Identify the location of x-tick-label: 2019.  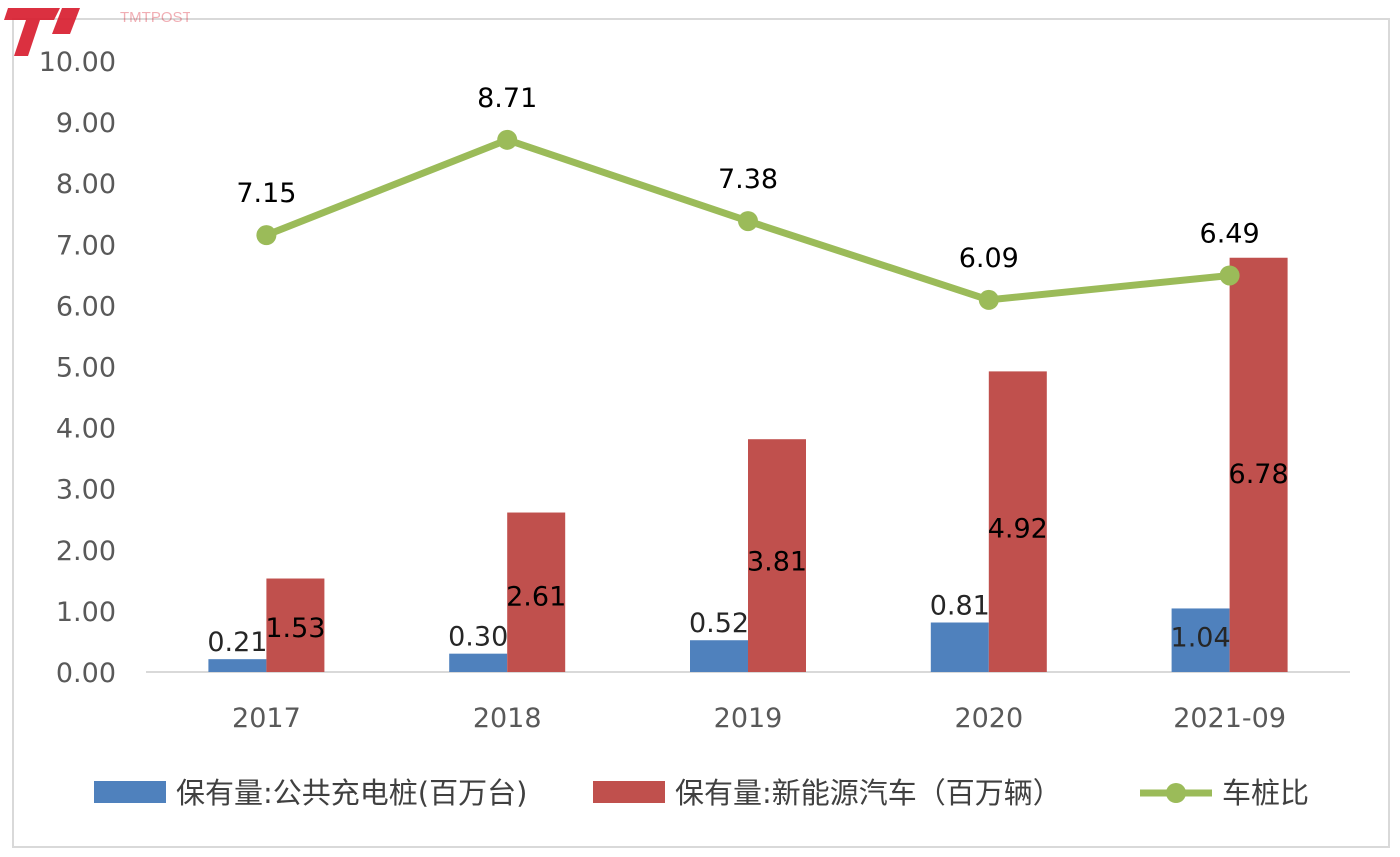
(748, 718).